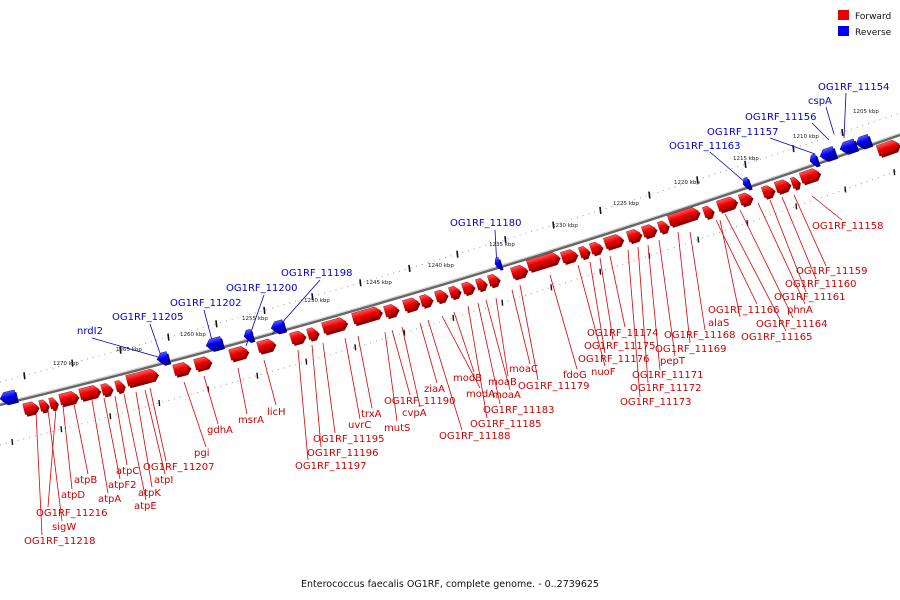  I want to click on gene-label: OG1RF_11174, so click(623, 333).